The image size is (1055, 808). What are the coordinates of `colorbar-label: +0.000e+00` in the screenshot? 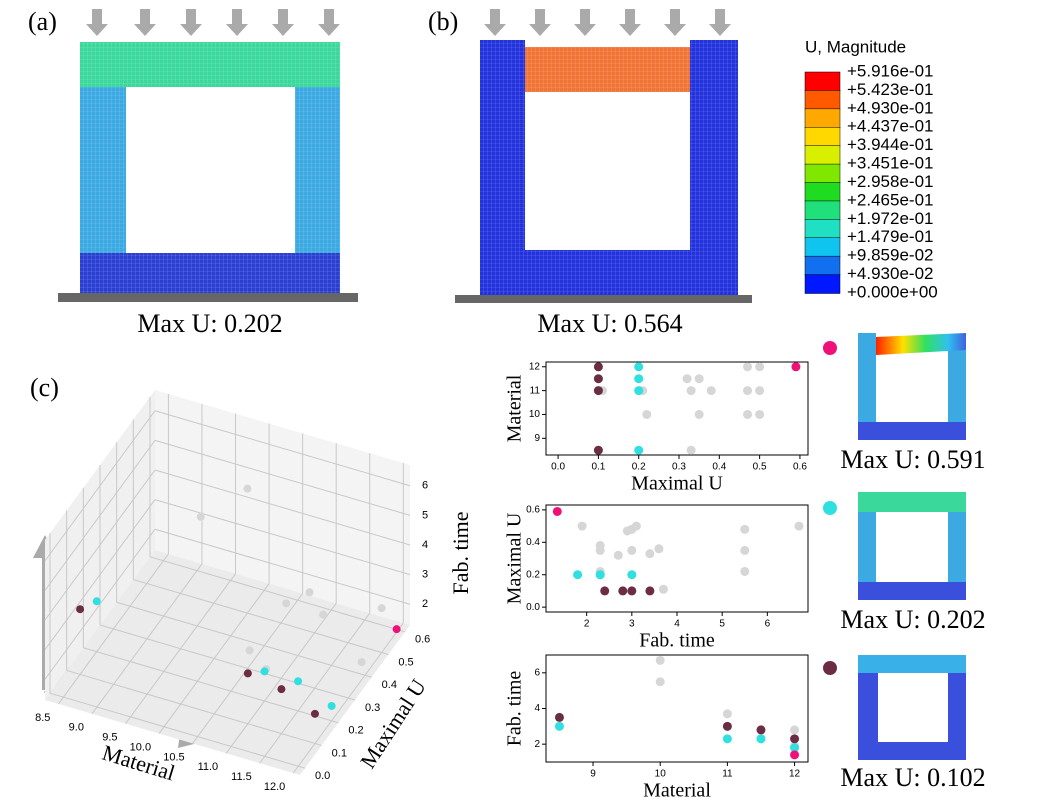 It's located at (892, 291).